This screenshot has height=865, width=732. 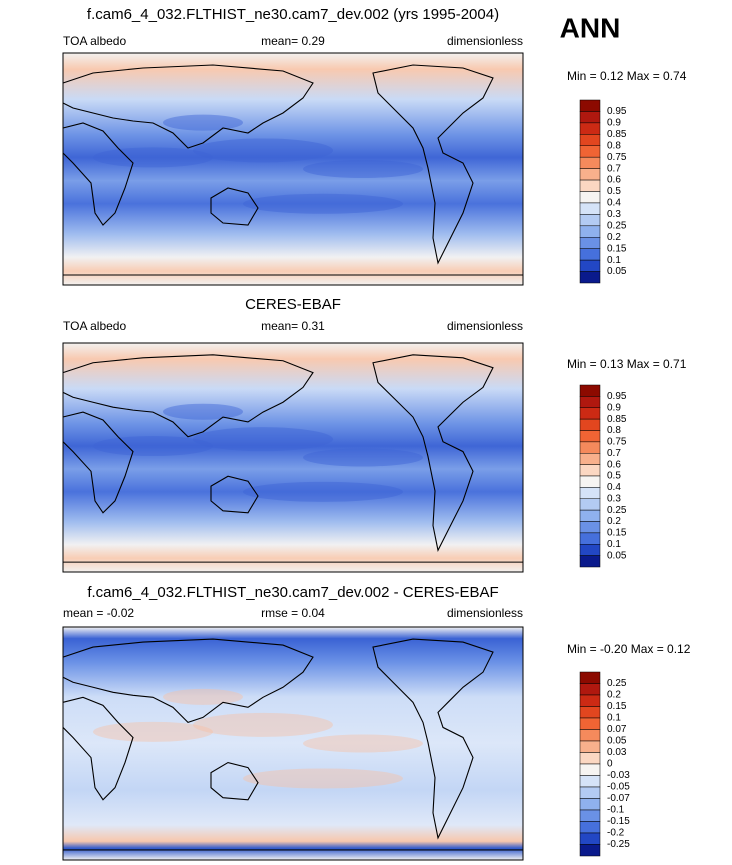 I want to click on center-label: mean= 0.29, so click(x=293, y=41).